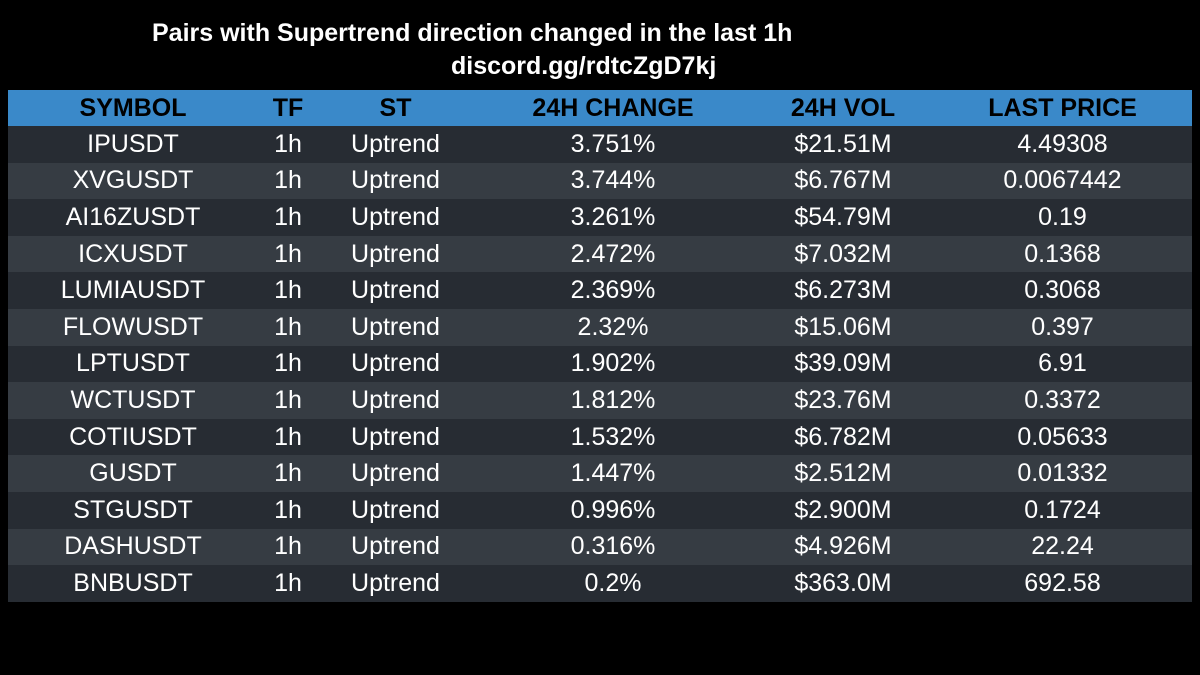  What do you see at coordinates (133, 108) in the screenshot?
I see `column-header-symbol: SYMBOL` at bounding box center [133, 108].